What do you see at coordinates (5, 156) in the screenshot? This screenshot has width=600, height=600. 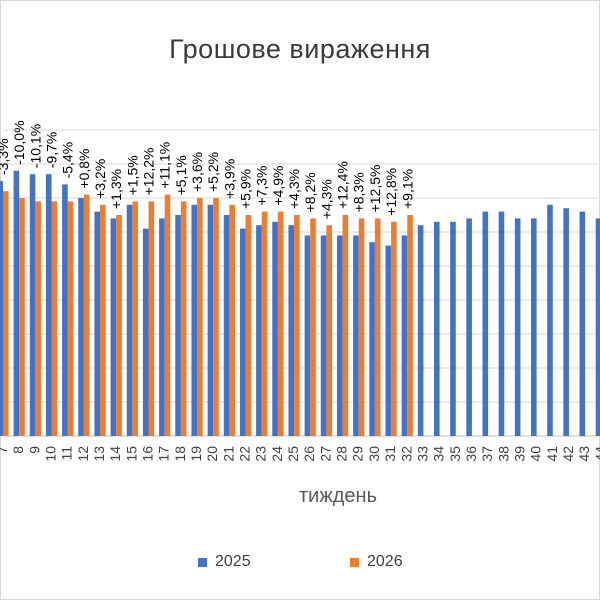 I see `data-label-change: -3,3%` at bounding box center [5, 156].